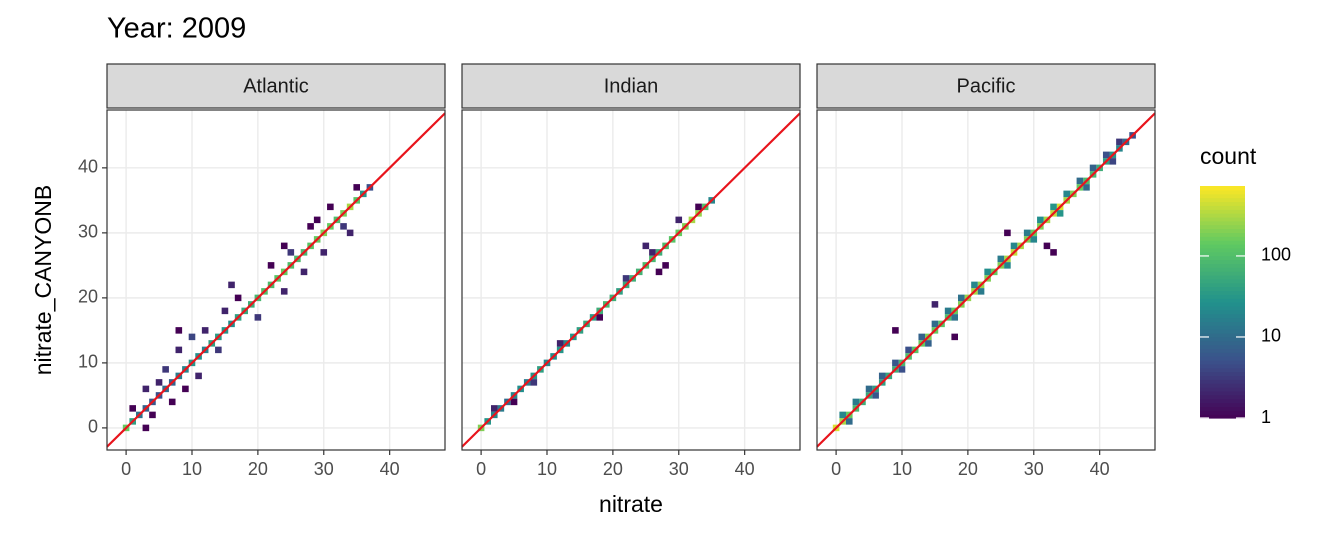 The image size is (1344, 537). Describe the element at coordinates (631, 504) in the screenshot. I see `x-axis-label: nitrate` at that location.